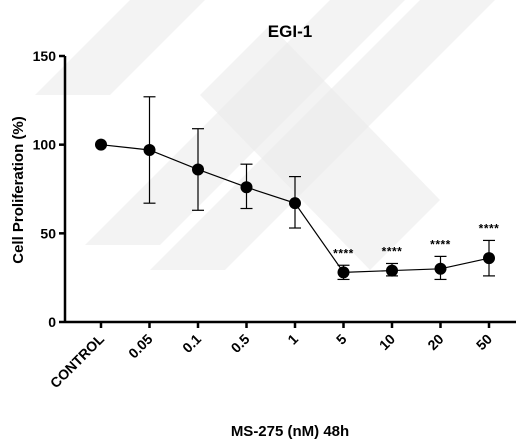  Describe the element at coordinates (387, 342) in the screenshot. I see `x-tick-label: 10` at that location.